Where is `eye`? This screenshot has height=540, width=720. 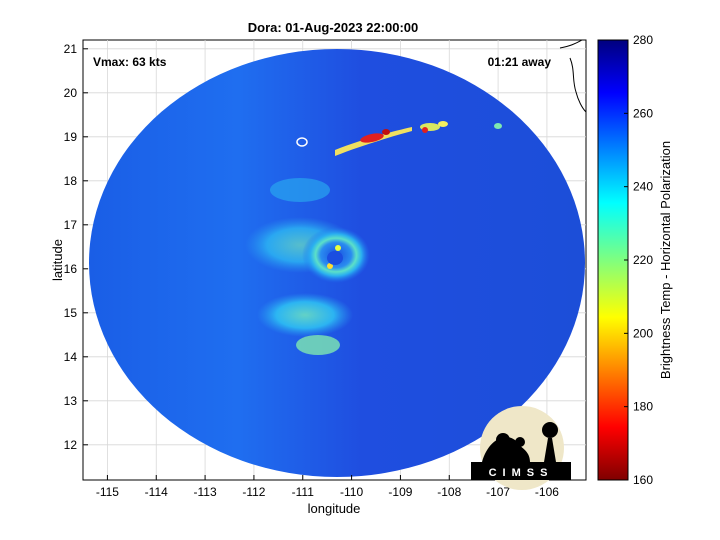 eye is located at coordinates (335, 258).